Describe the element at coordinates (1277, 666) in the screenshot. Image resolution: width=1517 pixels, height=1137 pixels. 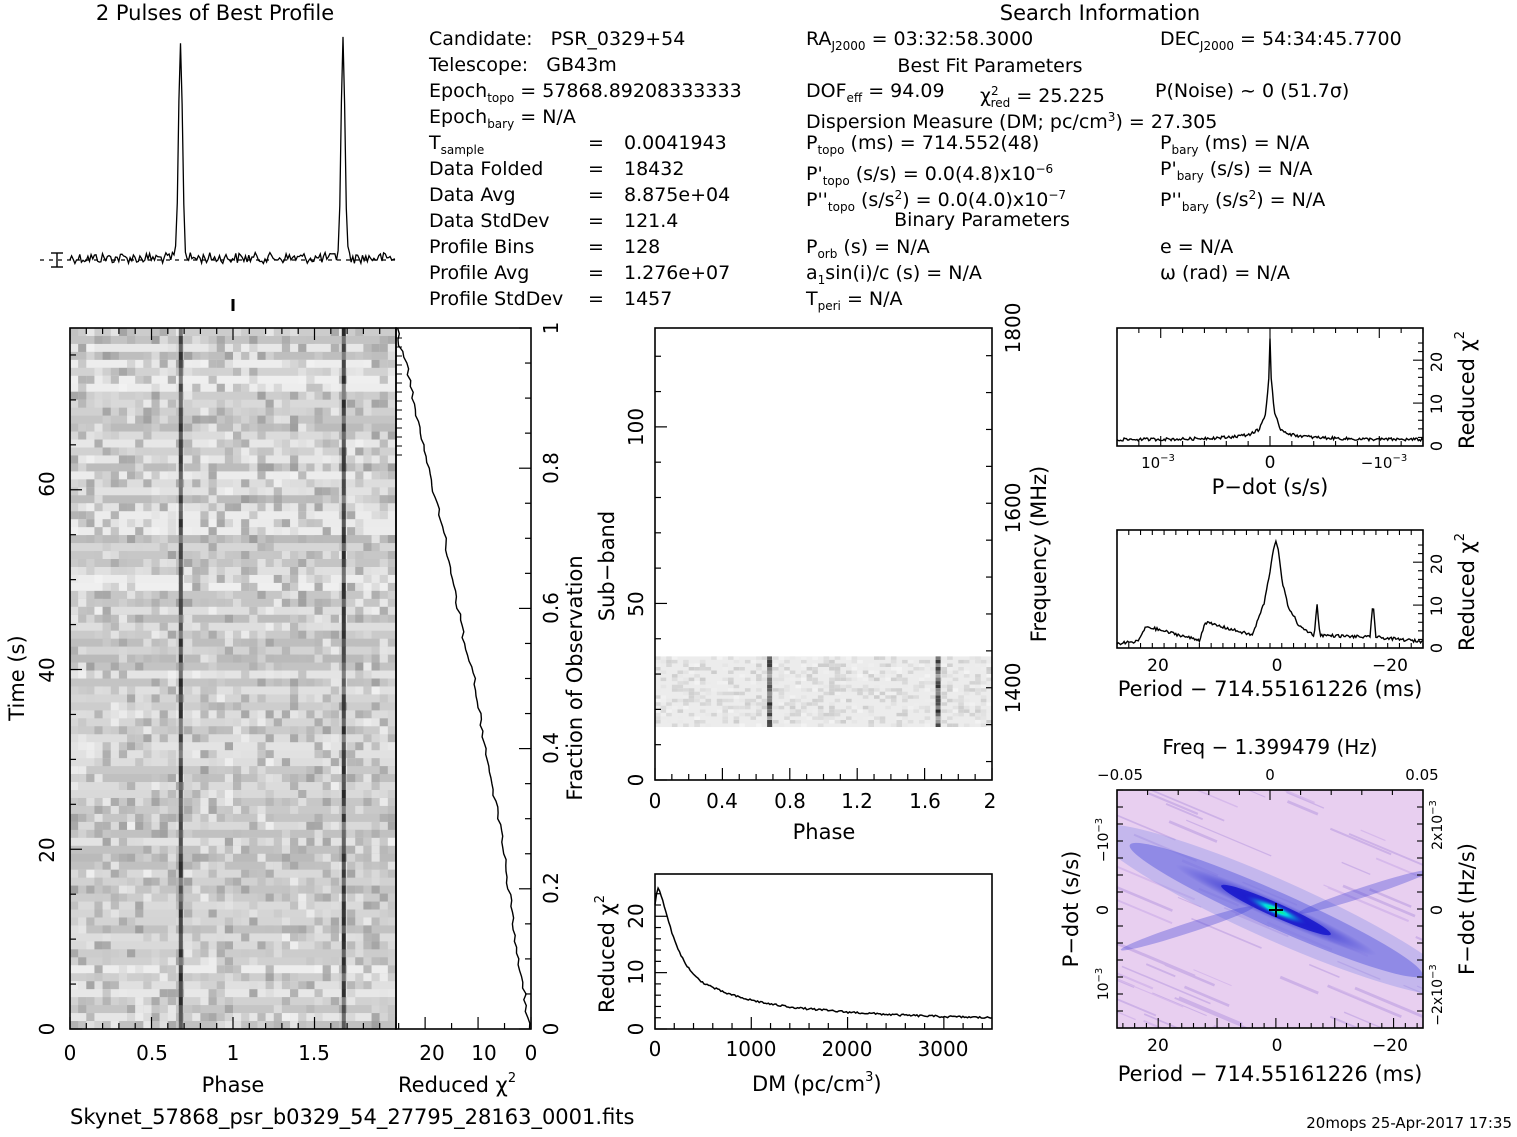
I see `tick-period-0: 0` at that location.